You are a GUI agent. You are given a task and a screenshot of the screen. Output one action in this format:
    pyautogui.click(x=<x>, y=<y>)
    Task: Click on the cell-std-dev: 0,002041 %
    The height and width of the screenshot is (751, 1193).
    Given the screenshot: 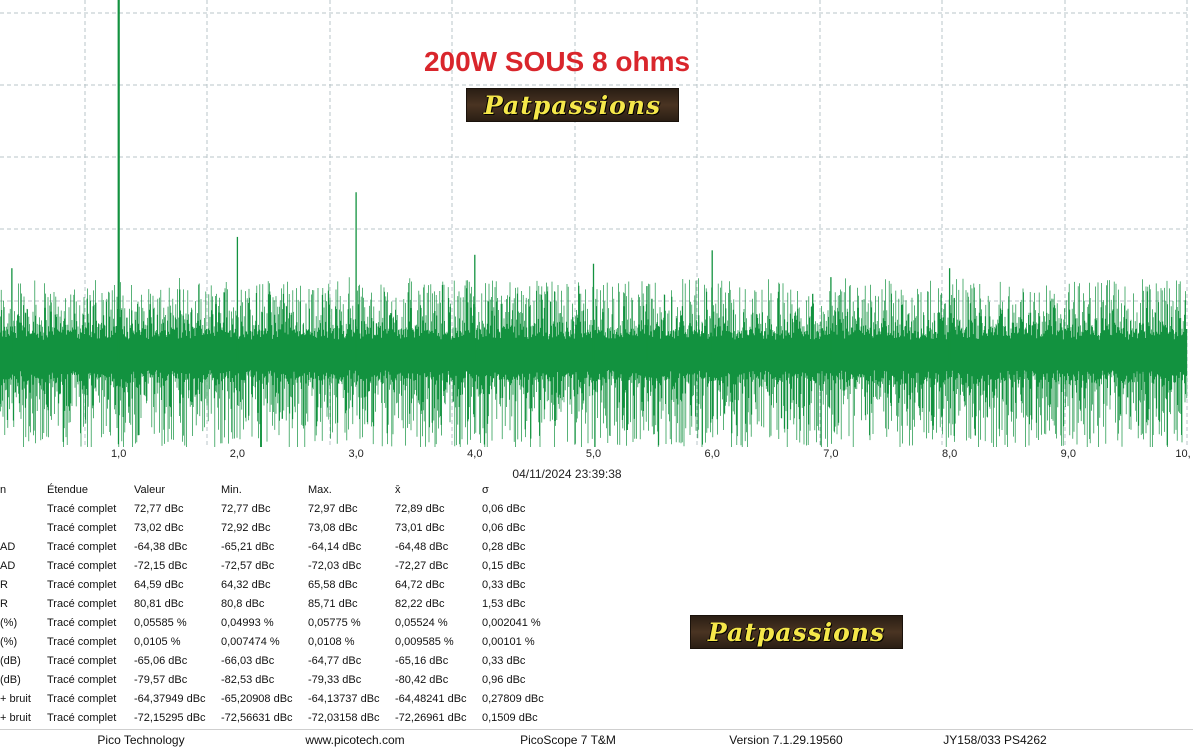 What is the action you would take?
    pyautogui.click(x=511, y=623)
    